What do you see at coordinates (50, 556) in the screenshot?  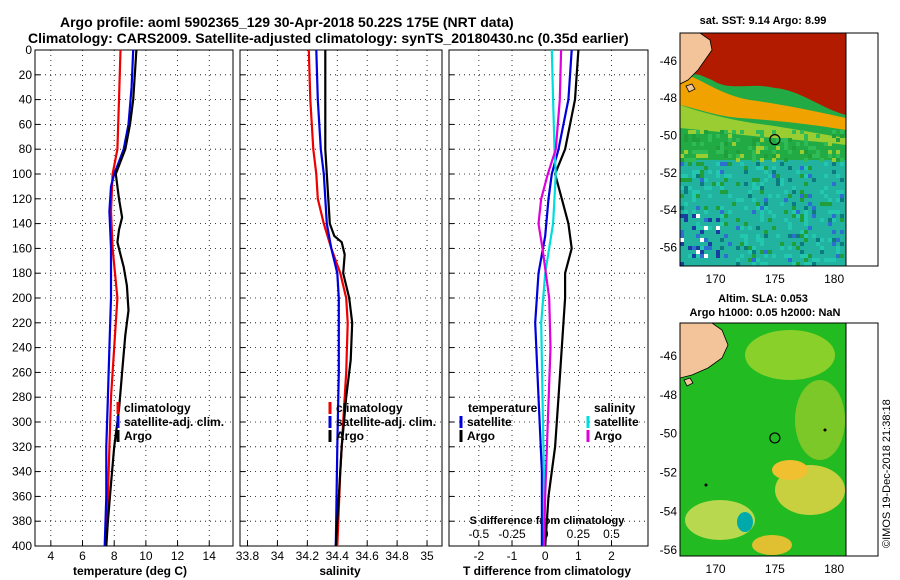 I see `x-tick-label: 4` at bounding box center [50, 556].